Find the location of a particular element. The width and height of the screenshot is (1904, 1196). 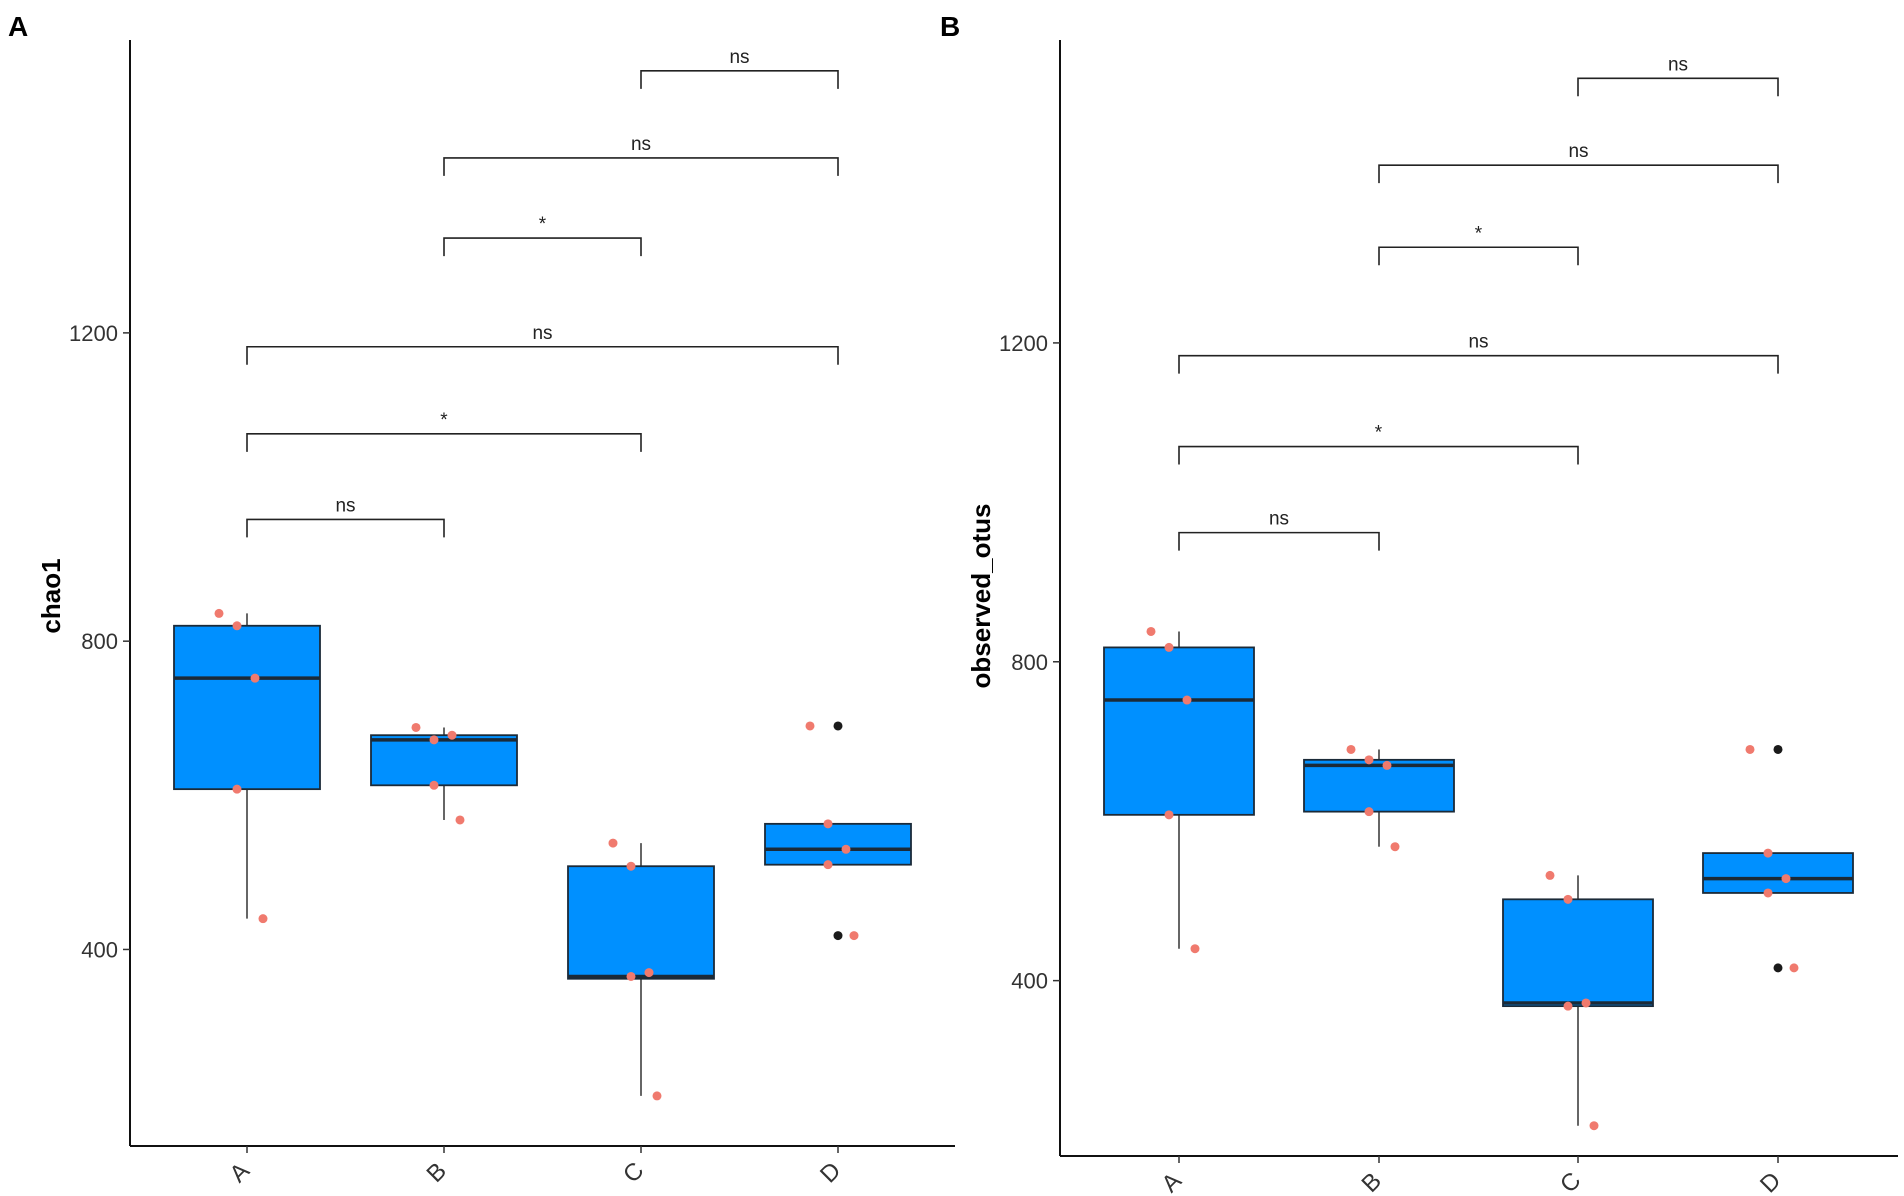

panel-label: A is located at coordinates (18, 26).